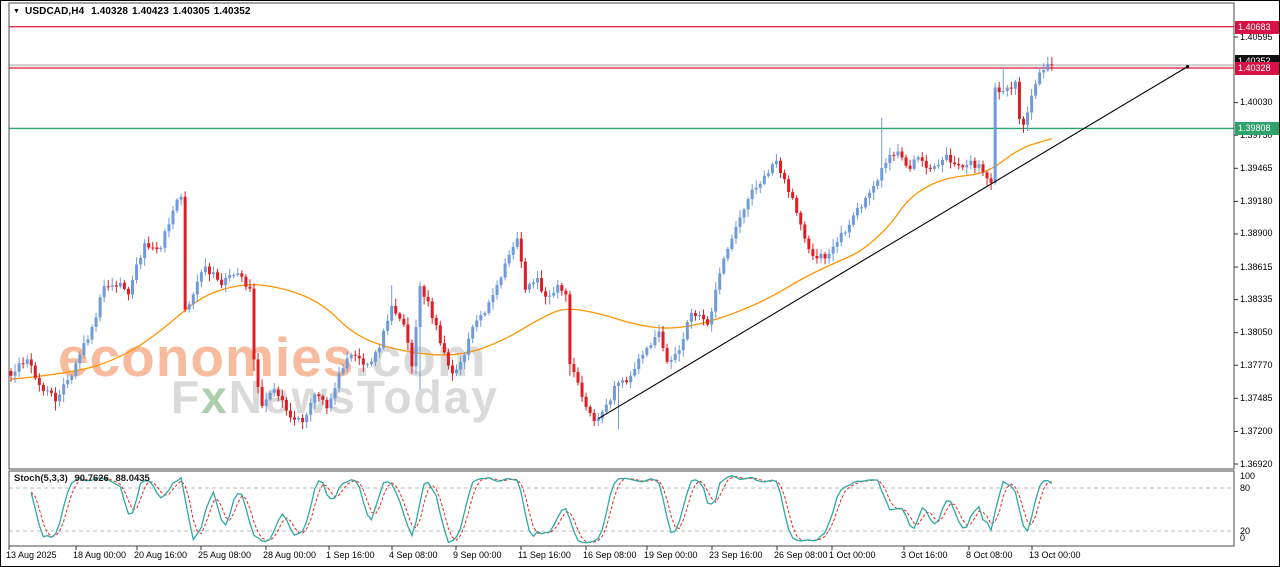 The height and width of the screenshot is (567, 1280). What do you see at coordinates (852, 555) in the screenshot?
I see `time-axis-label: 1 Oct 00:00` at bounding box center [852, 555].